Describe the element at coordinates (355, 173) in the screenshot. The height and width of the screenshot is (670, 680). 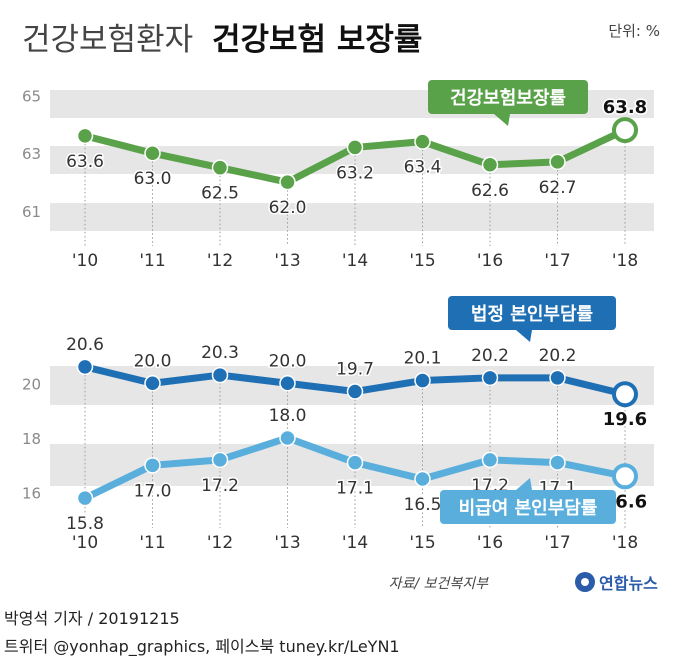
I see `data-label: 63.2` at that location.